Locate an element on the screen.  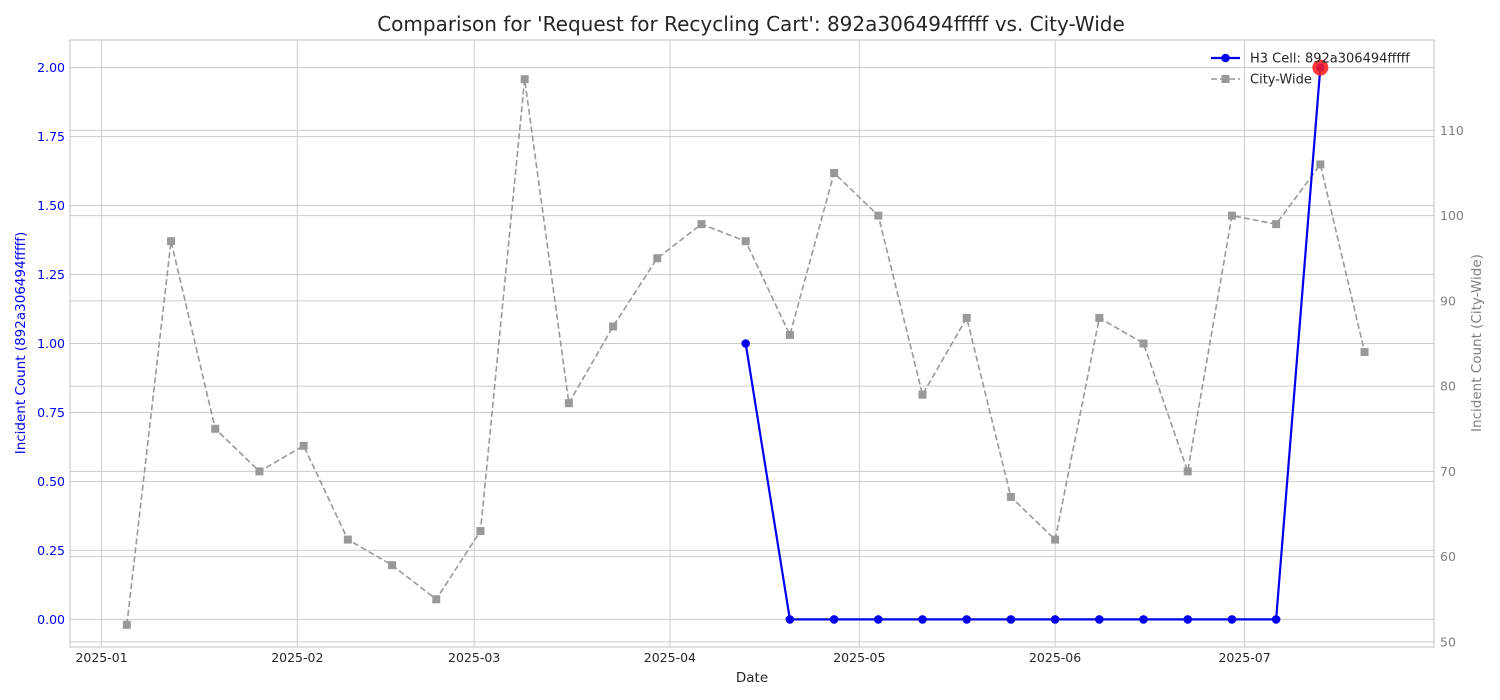
legend-marker-h3-cell is located at coordinates (1225, 58).